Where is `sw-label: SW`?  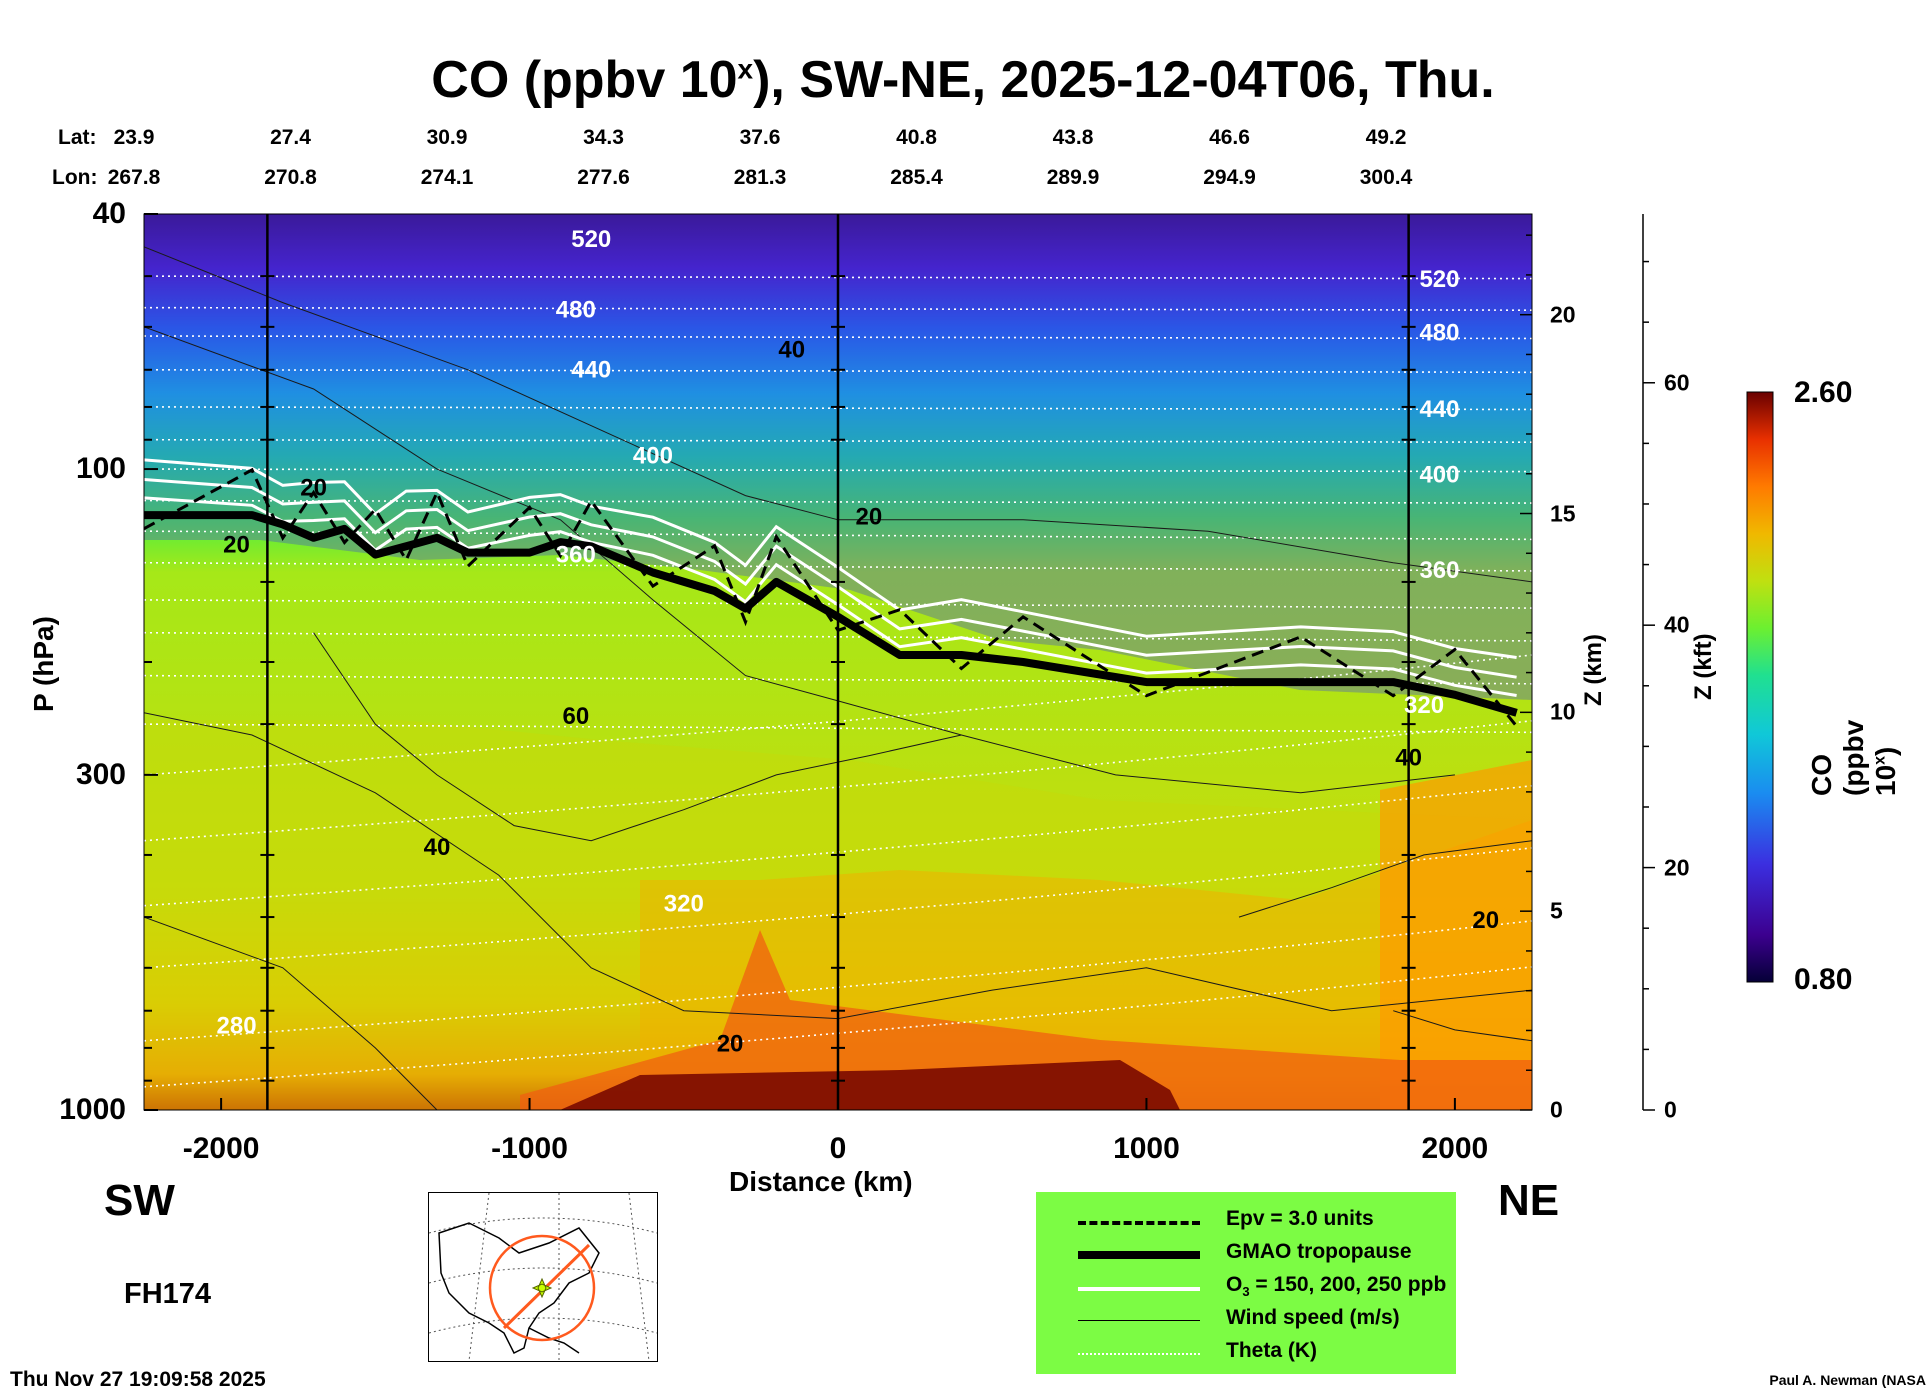 sw-label: SW is located at coordinates (139, 1200).